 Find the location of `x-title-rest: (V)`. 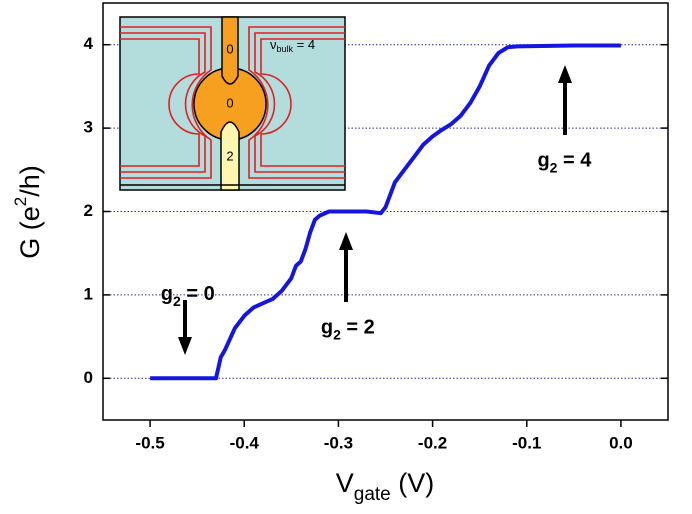

x-title-rest: (V) is located at coordinates (413, 483).